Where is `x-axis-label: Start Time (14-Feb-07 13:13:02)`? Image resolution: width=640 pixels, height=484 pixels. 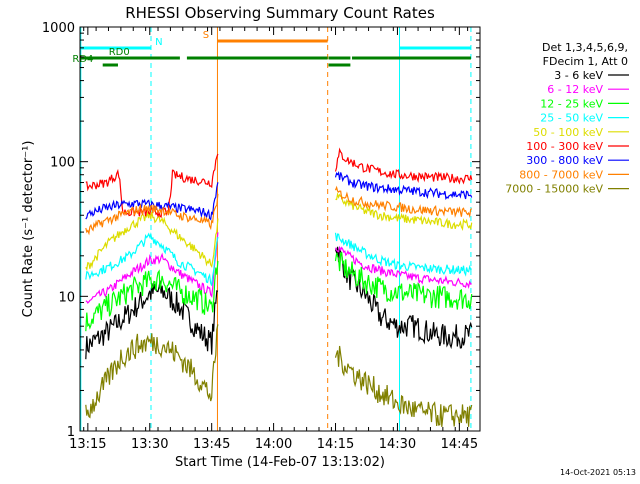 x-axis-label: Start Time (14-Feb-07 13:13:02) is located at coordinates (280, 462).